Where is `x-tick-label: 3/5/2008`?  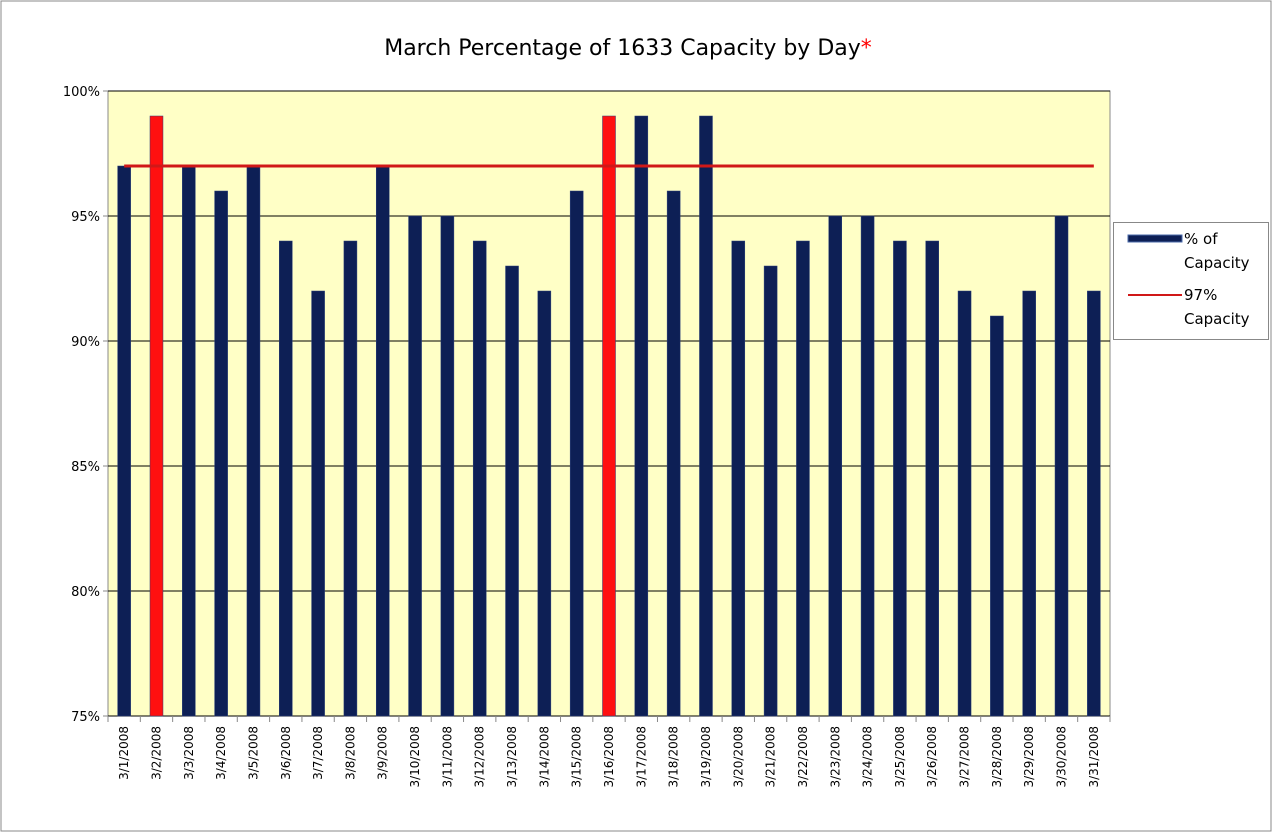
x-tick-label: 3/5/2008 is located at coordinates (253, 753).